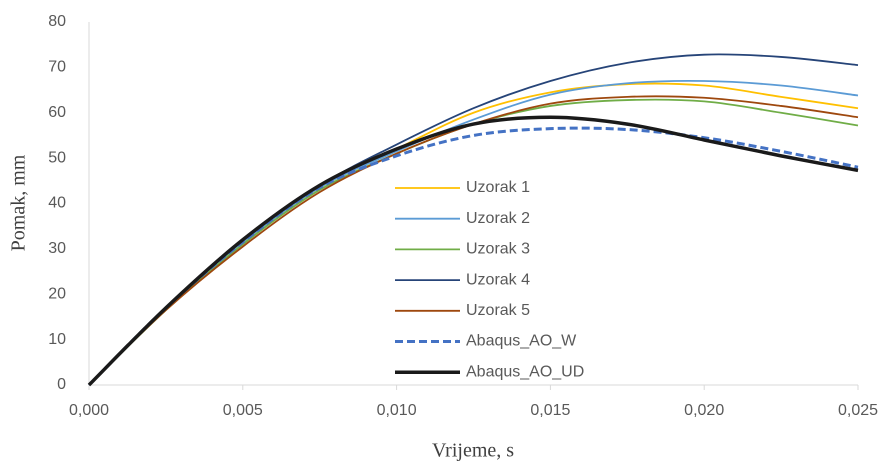 Image resolution: width=886 pixels, height=468 pixels. What do you see at coordinates (704, 410) in the screenshot?
I see `x-tick-label: 0,020` at bounding box center [704, 410].